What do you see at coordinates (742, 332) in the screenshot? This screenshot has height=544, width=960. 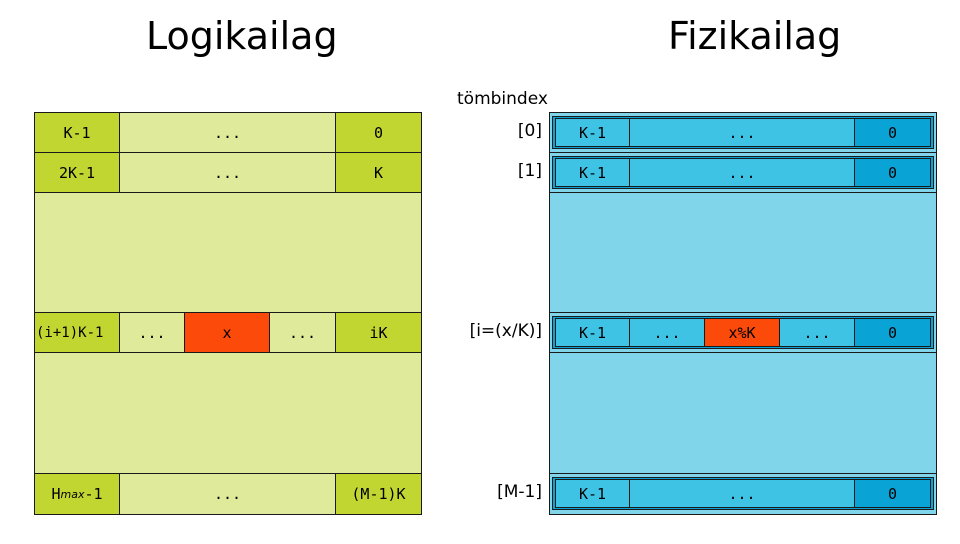 I see `physical-row3-target: x%K` at bounding box center [742, 332].